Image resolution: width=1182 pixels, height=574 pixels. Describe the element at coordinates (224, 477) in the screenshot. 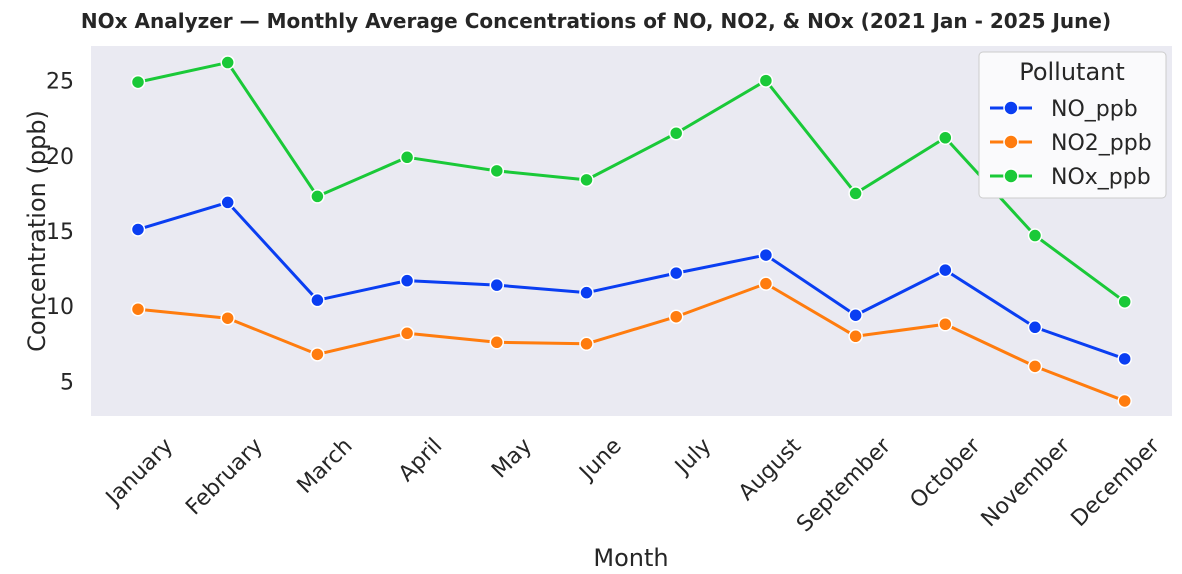

I see `x-tick-label: February` at that location.